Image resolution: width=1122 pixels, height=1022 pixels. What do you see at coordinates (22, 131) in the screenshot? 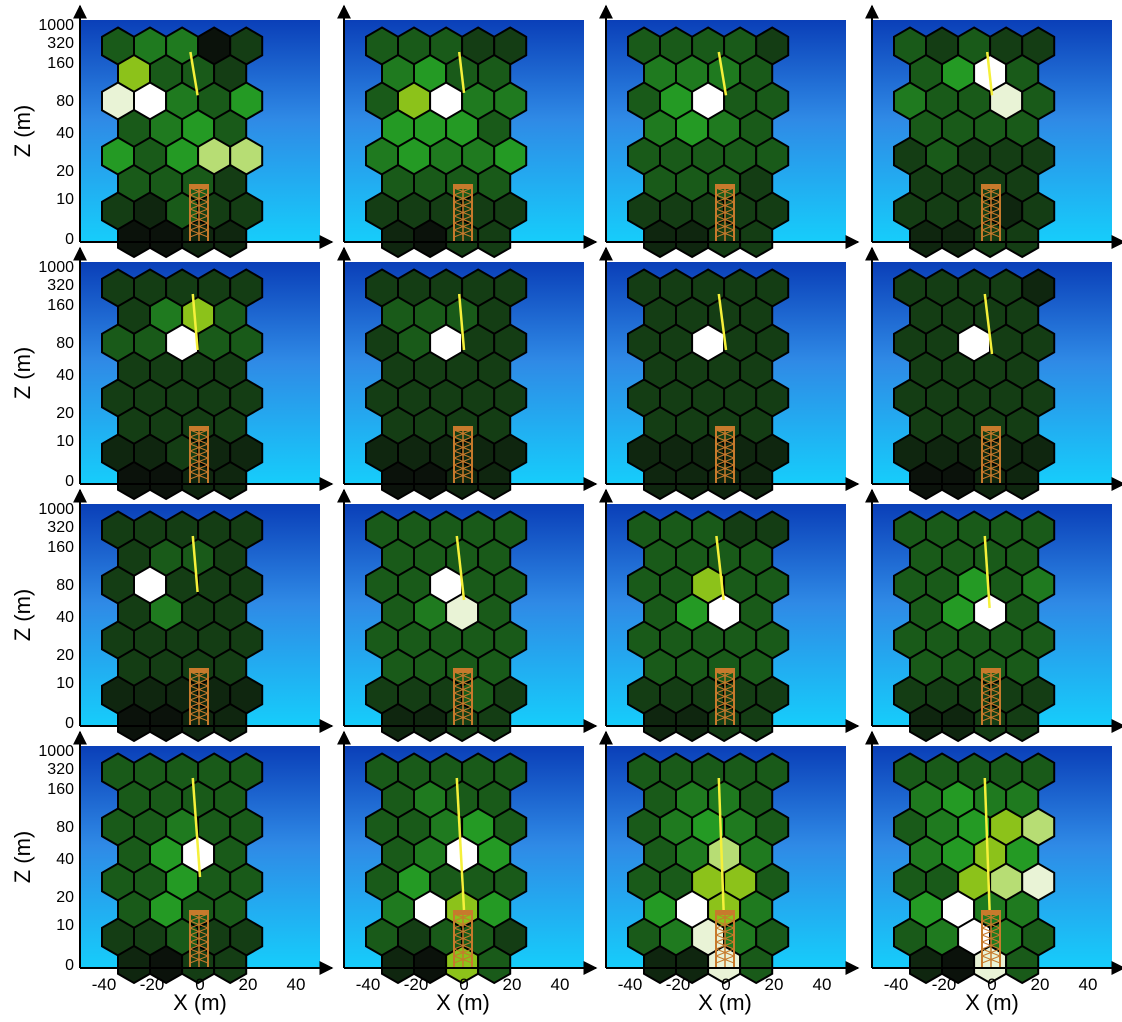
I see `y-axis-label-row-1: Z (m)` at bounding box center [22, 131].